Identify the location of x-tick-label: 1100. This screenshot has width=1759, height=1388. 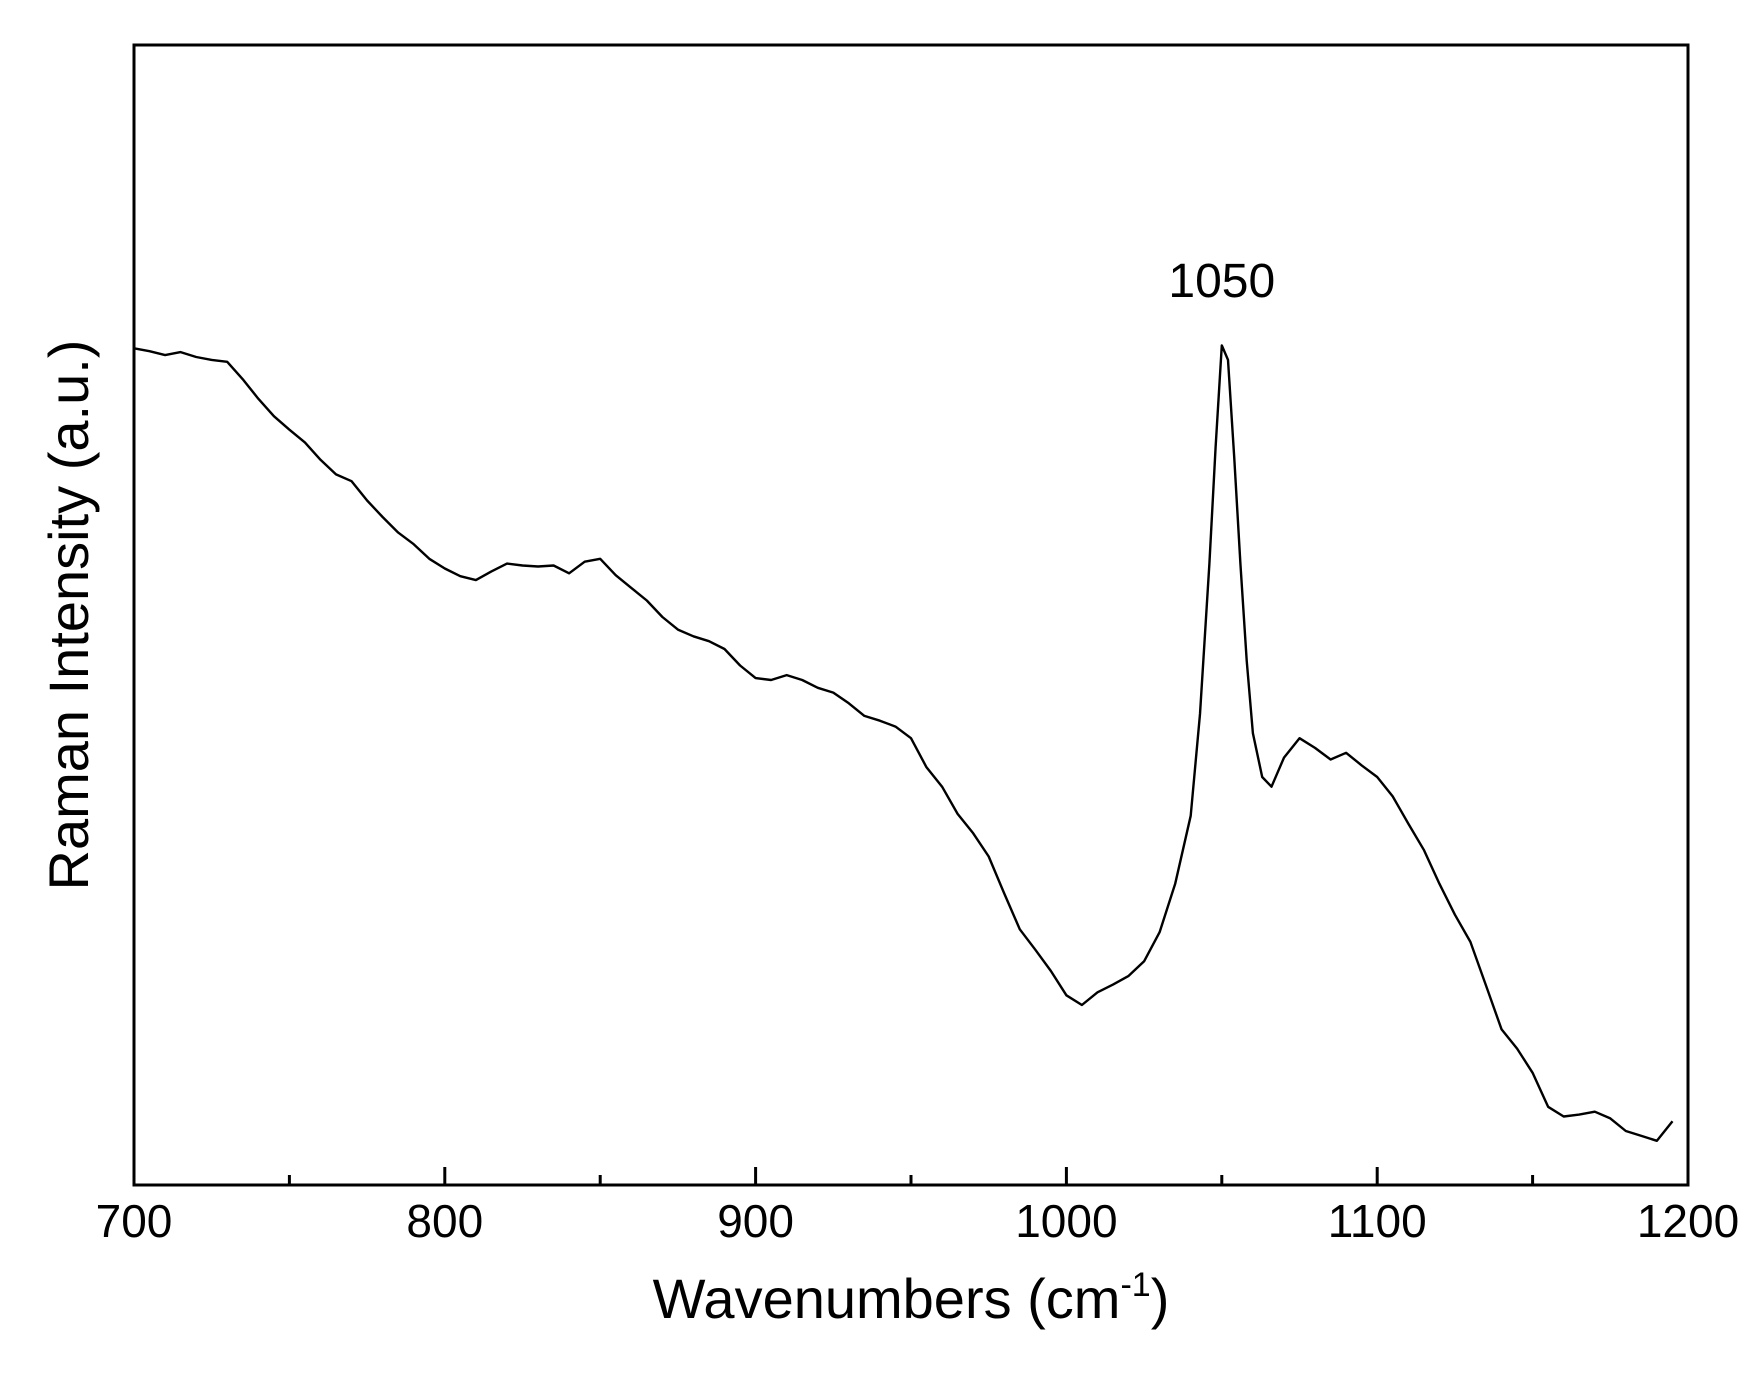
(1377, 1221).